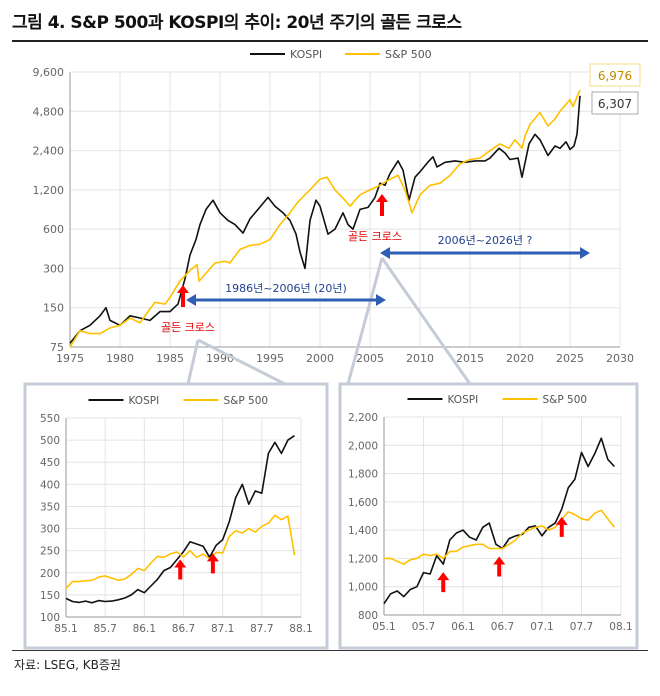  What do you see at coordinates (50, 574) in the screenshot?
I see `y-tick-label: 200` at bounding box center [50, 574].